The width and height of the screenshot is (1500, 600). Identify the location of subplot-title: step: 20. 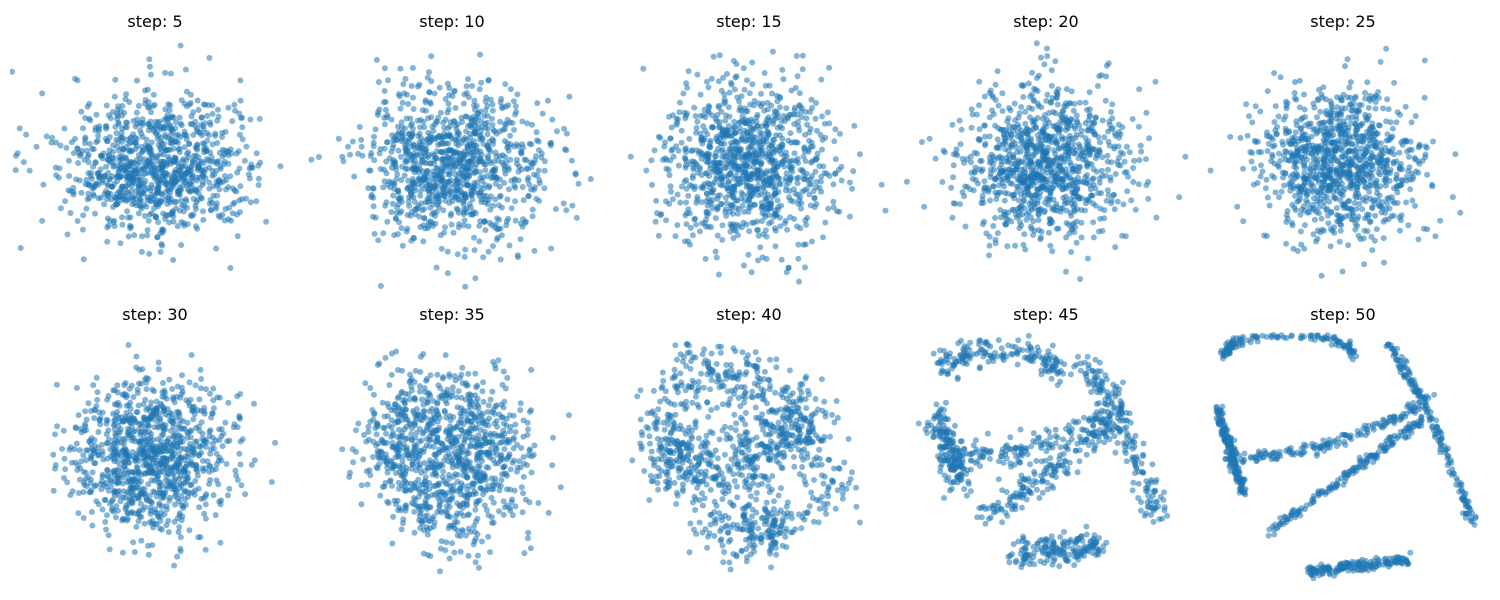
(1046, 21).